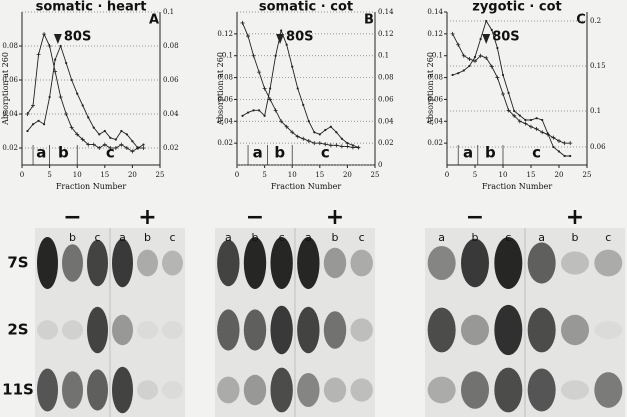  Describe the element at coordinates (292, 175) in the screenshot. I see `x-tick-label: 10` at that location.